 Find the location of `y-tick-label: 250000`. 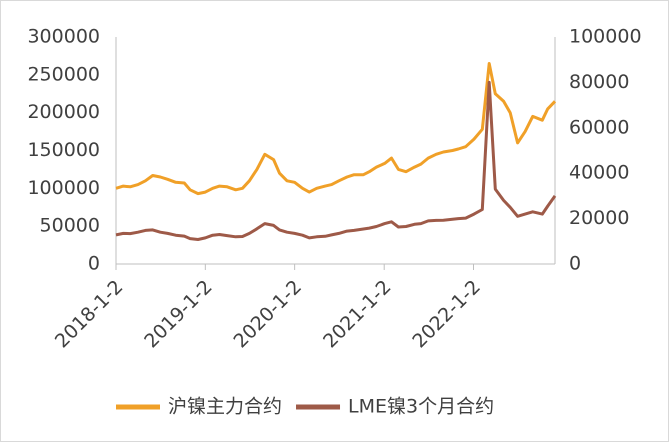

y-tick-label: 250000 is located at coordinates (63, 74).